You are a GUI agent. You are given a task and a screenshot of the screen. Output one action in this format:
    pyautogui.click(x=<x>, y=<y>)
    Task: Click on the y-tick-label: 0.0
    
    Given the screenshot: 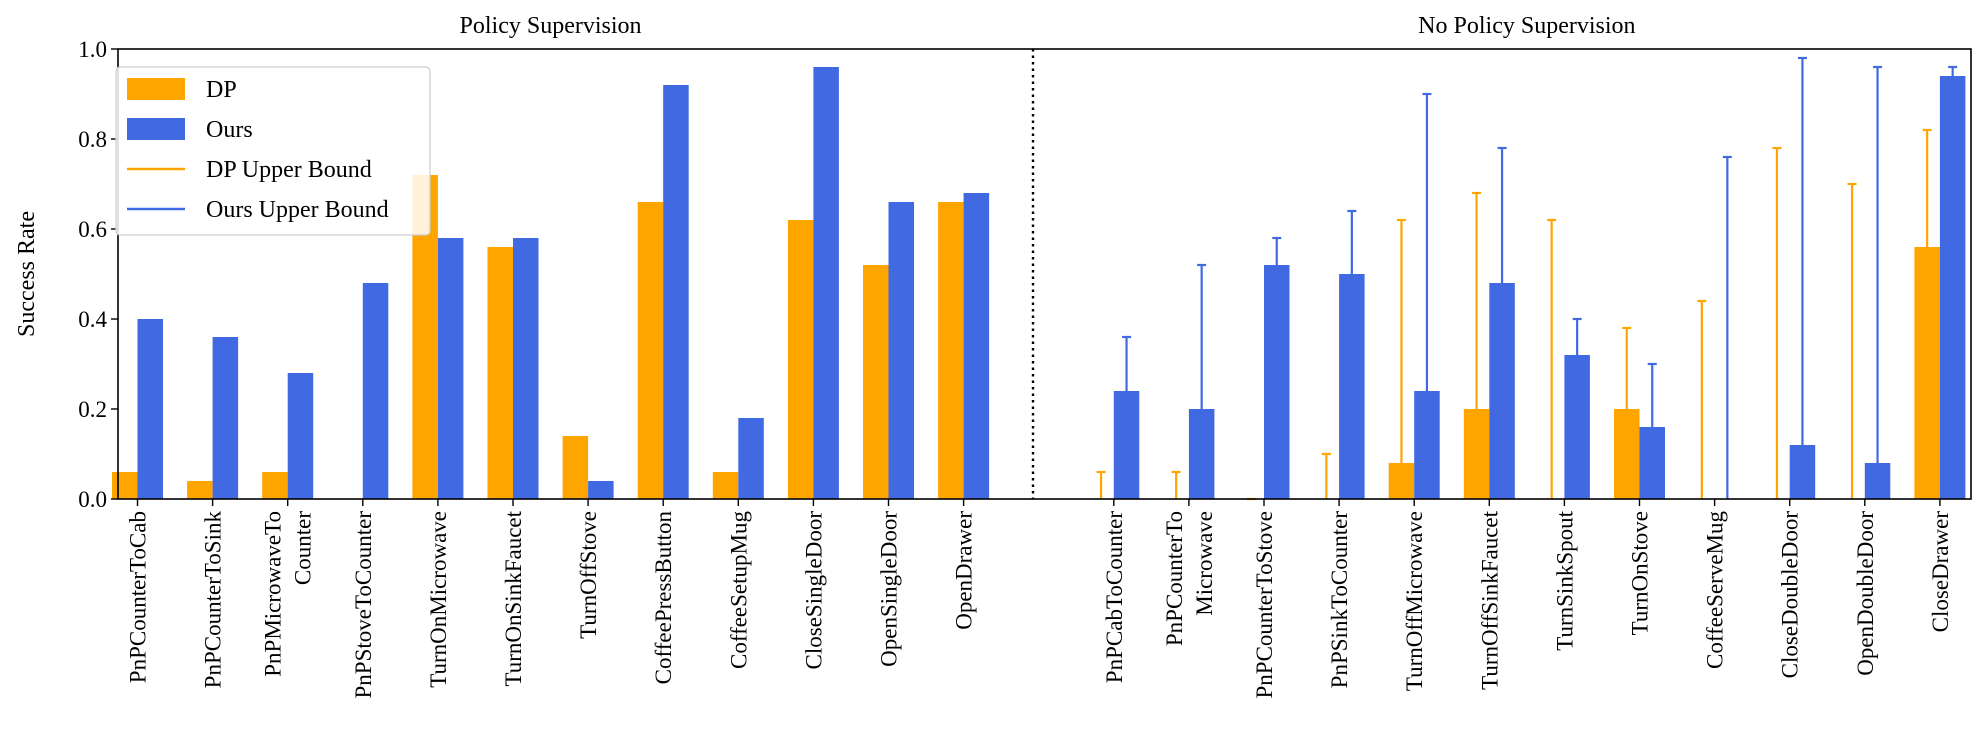 What is the action you would take?
    pyautogui.click(x=92, y=499)
    